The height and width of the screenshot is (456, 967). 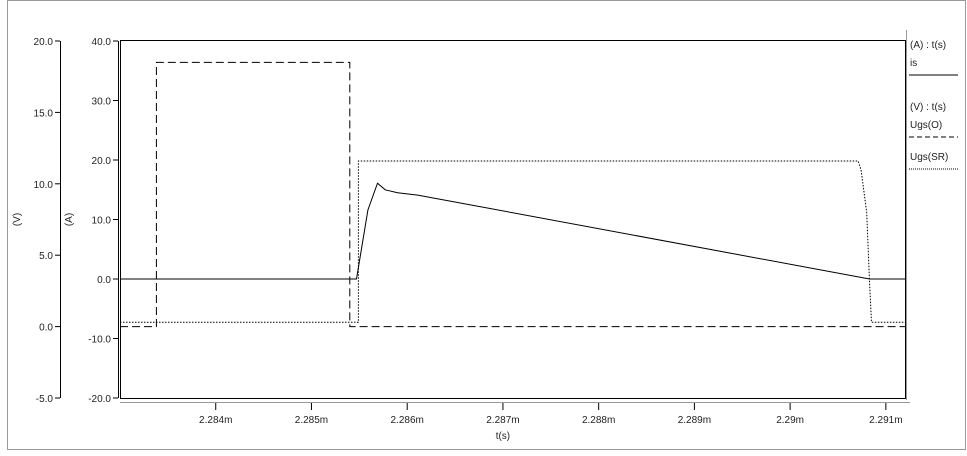 What do you see at coordinates (45, 399) in the screenshot?
I see `y-tick-label-V: -5.0` at bounding box center [45, 399].